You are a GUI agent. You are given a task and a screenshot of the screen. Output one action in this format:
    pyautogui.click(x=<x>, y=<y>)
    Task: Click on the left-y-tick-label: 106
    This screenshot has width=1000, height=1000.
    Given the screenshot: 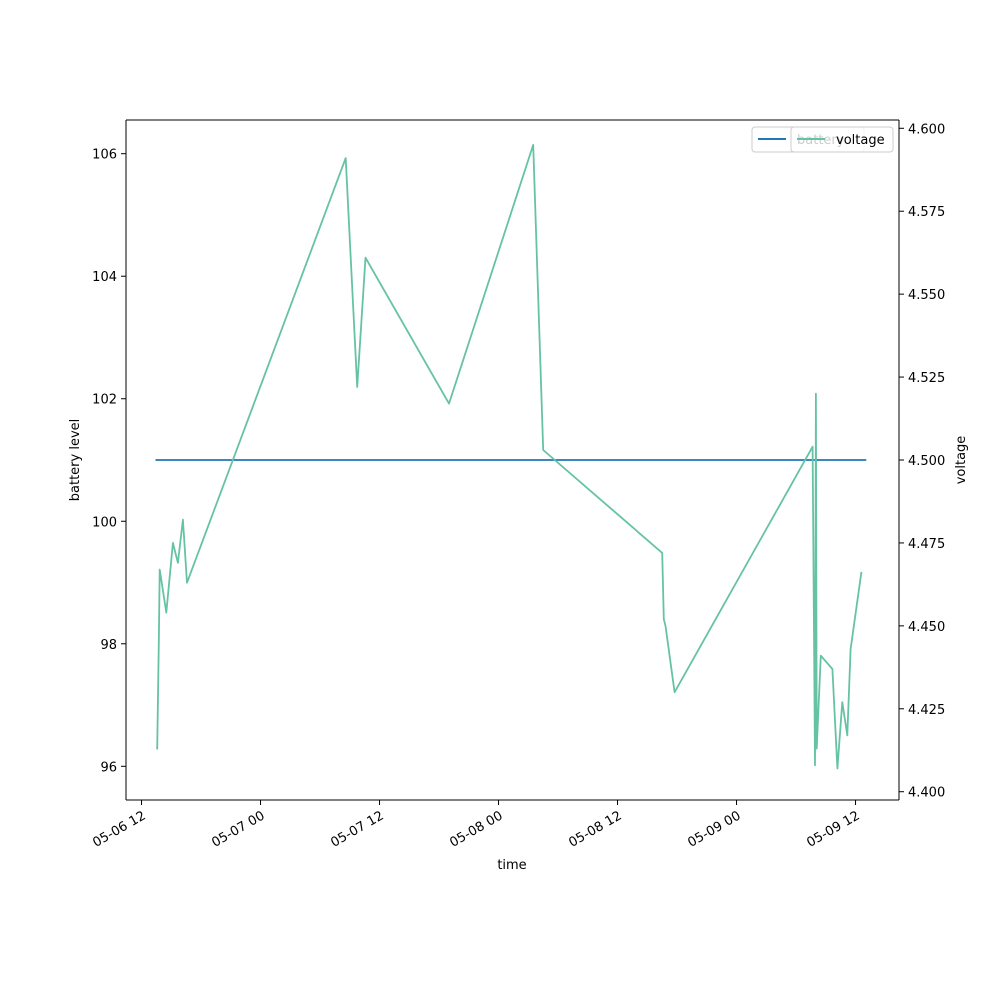 What is the action you would take?
    pyautogui.click(x=104, y=155)
    